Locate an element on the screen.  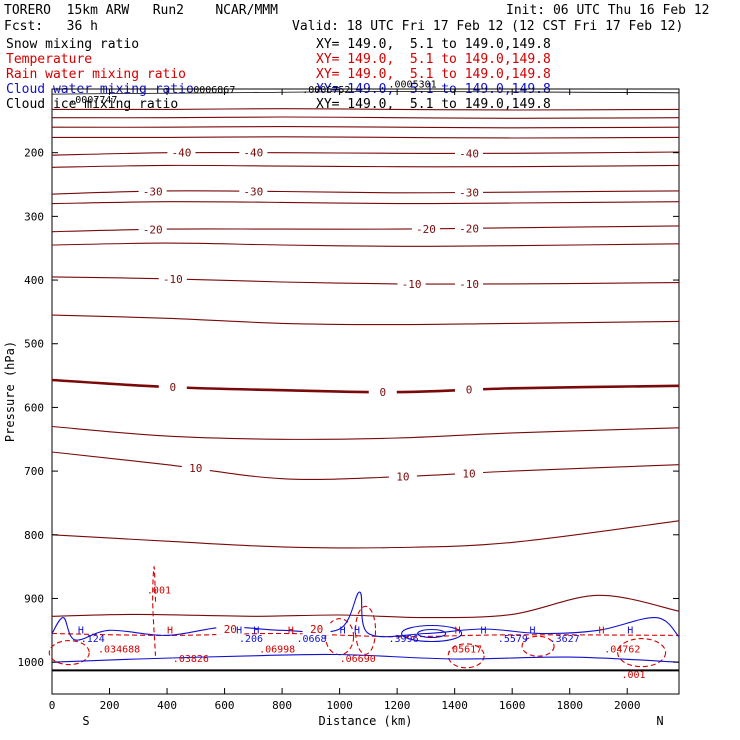
cloud-water-core is located at coordinates (432, 633).